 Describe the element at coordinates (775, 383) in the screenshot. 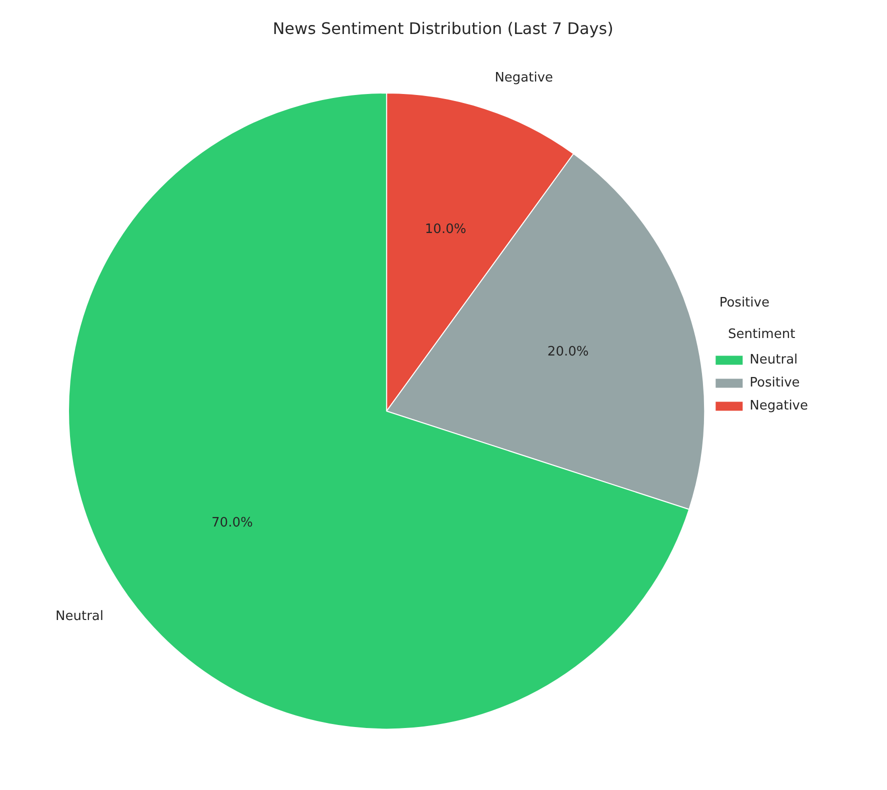

I see `legend-label: Positive` at that location.